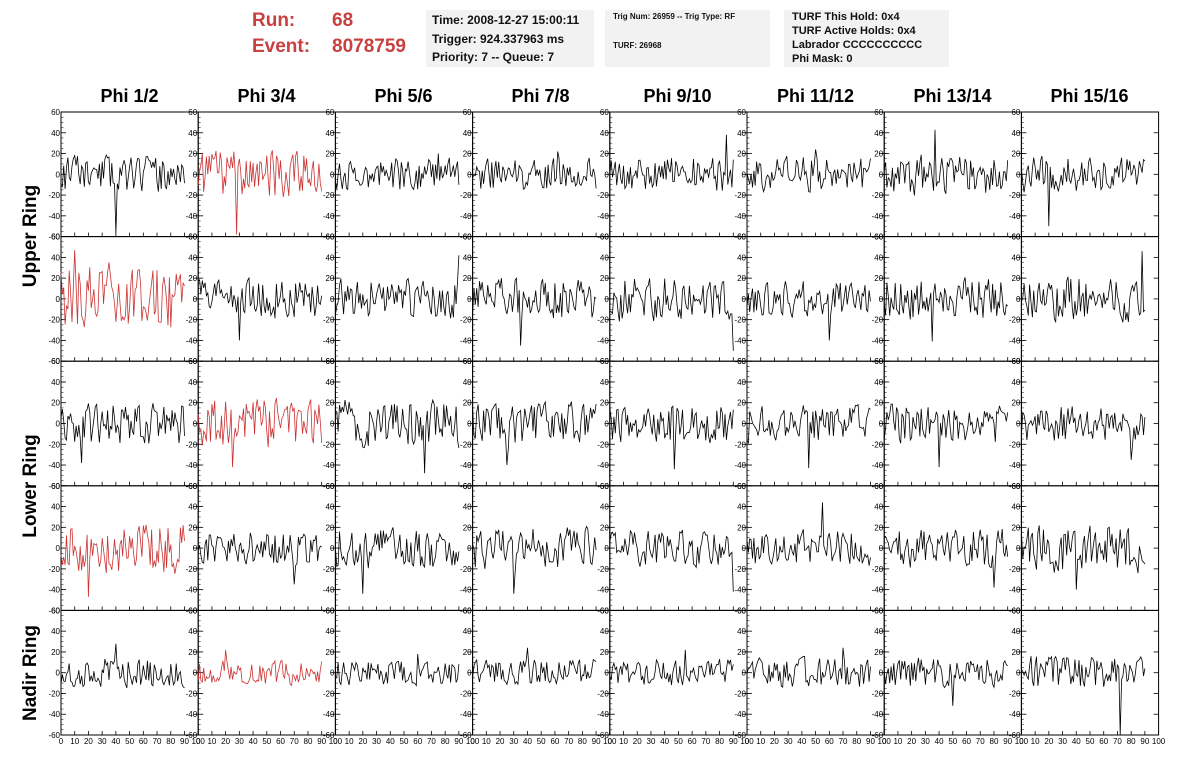  I want to click on panel-r1-c0-ytick-label: -40, so click(54, 340).